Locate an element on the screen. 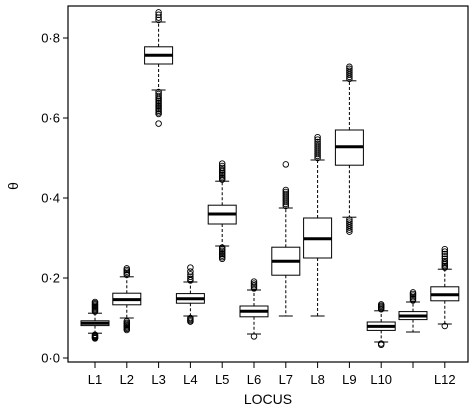 The width and height of the screenshot is (474, 412). box-L6 is located at coordinates (254, 309).